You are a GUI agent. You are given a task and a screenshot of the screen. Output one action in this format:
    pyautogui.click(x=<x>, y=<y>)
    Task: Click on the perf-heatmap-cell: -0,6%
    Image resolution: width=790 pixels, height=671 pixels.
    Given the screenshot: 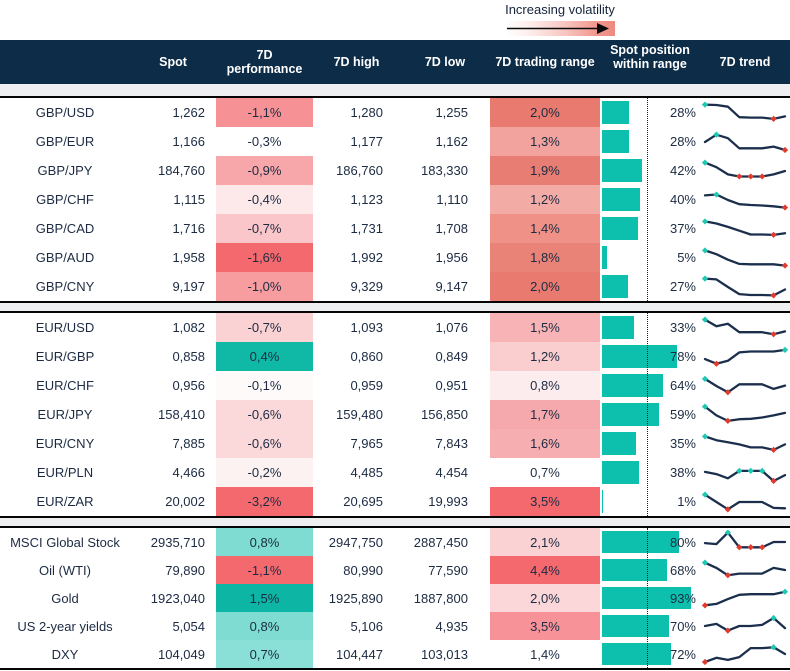 What is the action you would take?
    pyautogui.click(x=264, y=443)
    